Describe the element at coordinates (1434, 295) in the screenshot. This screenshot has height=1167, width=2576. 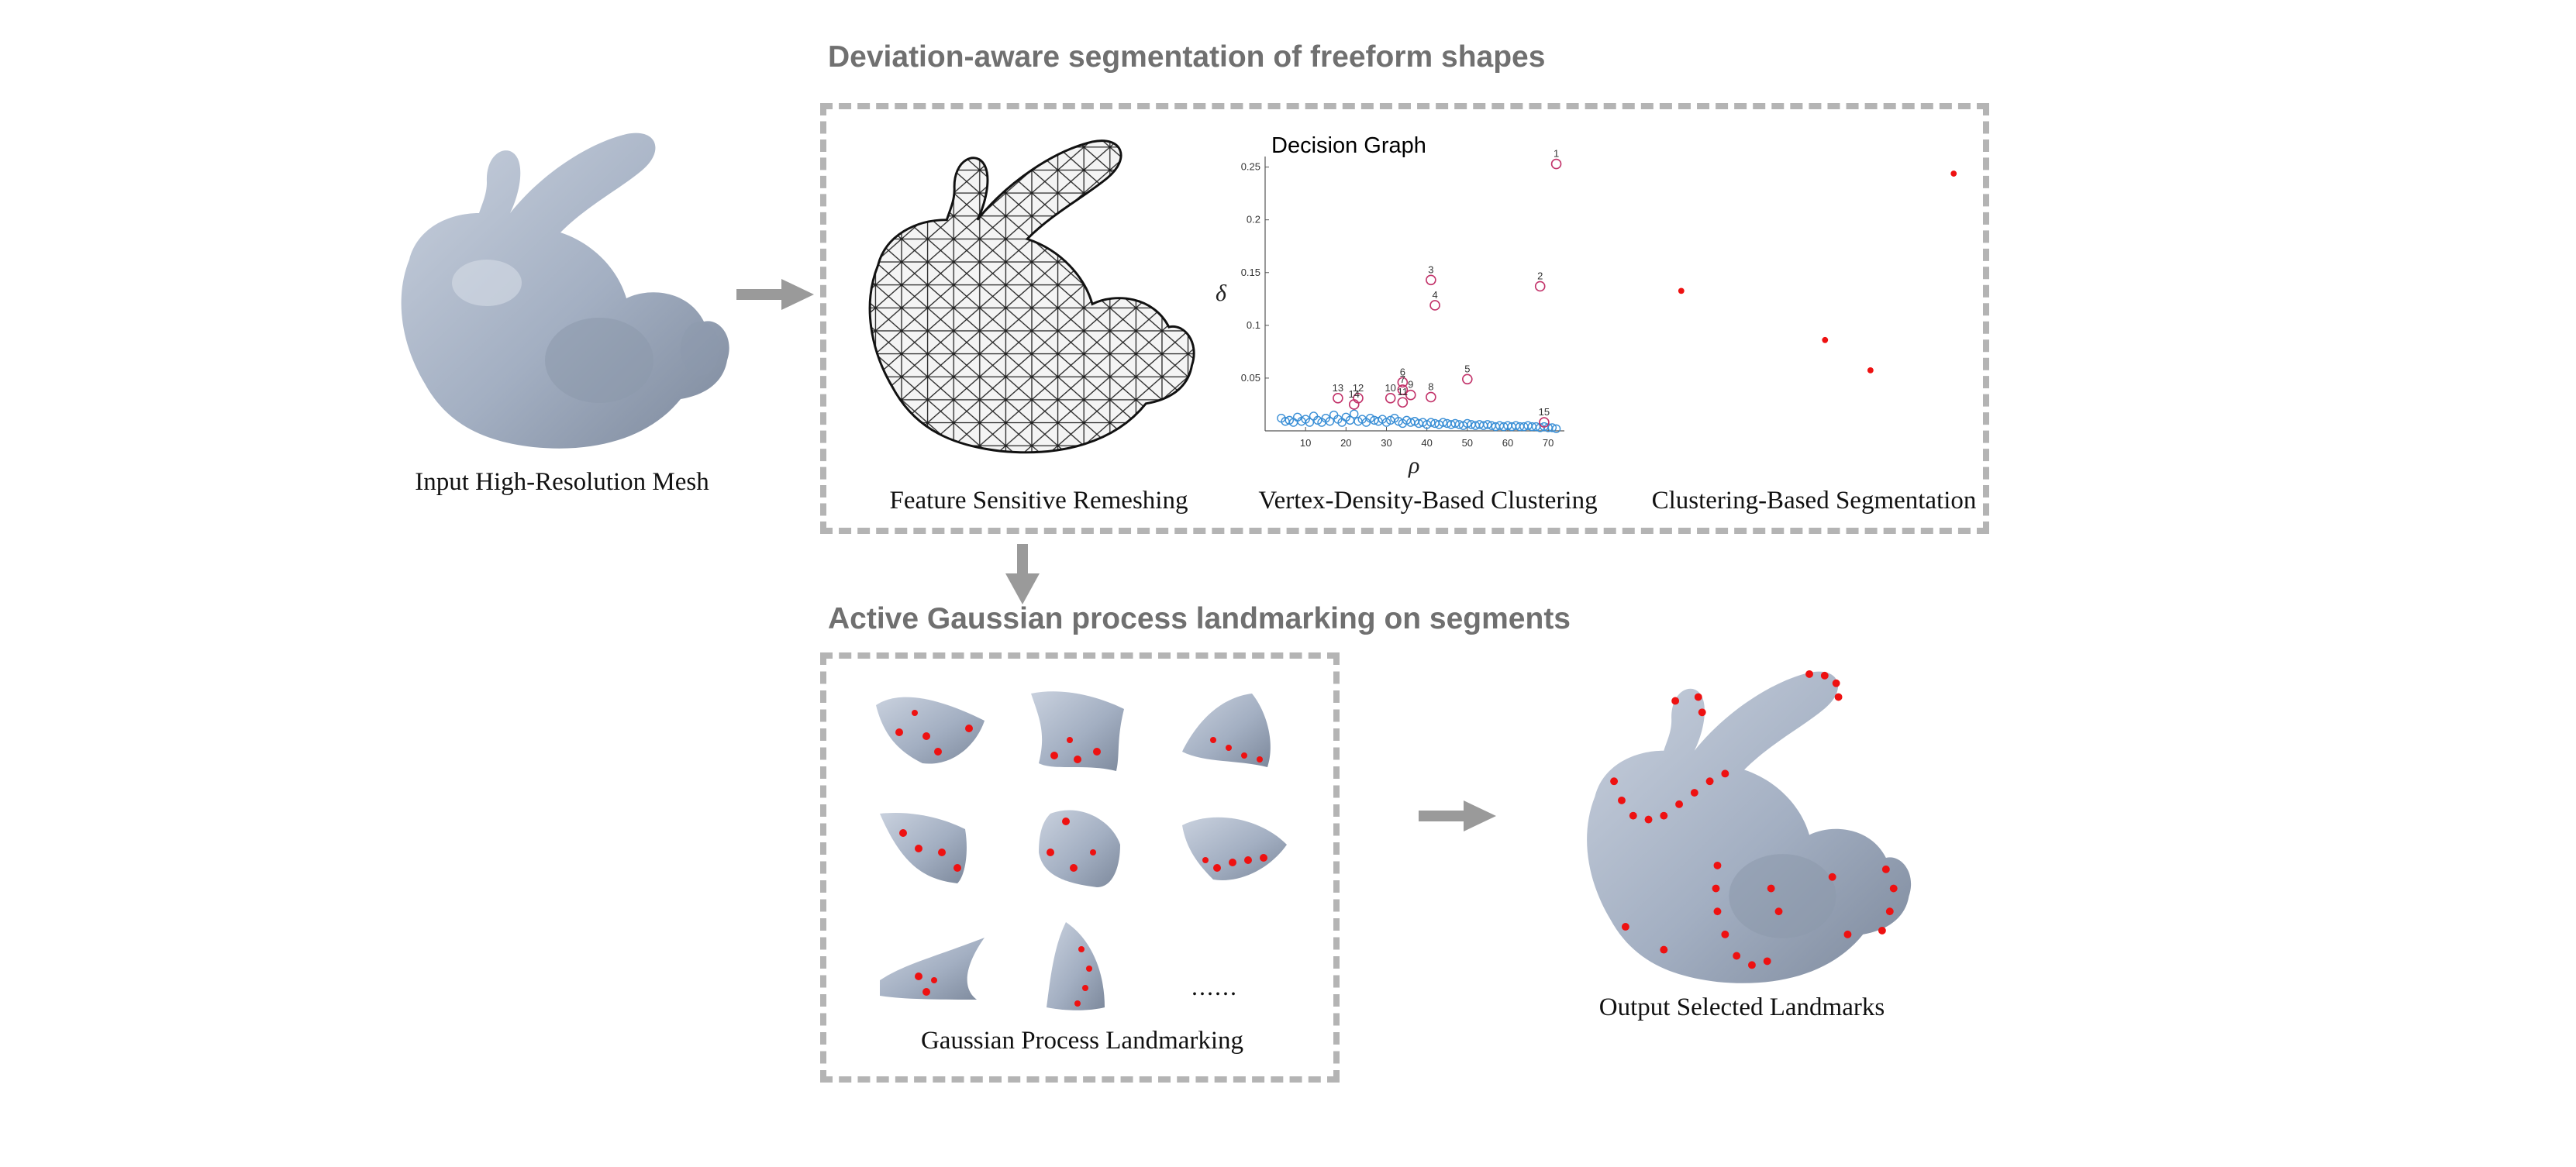
I see `cluster-center-label: 4` at that location.